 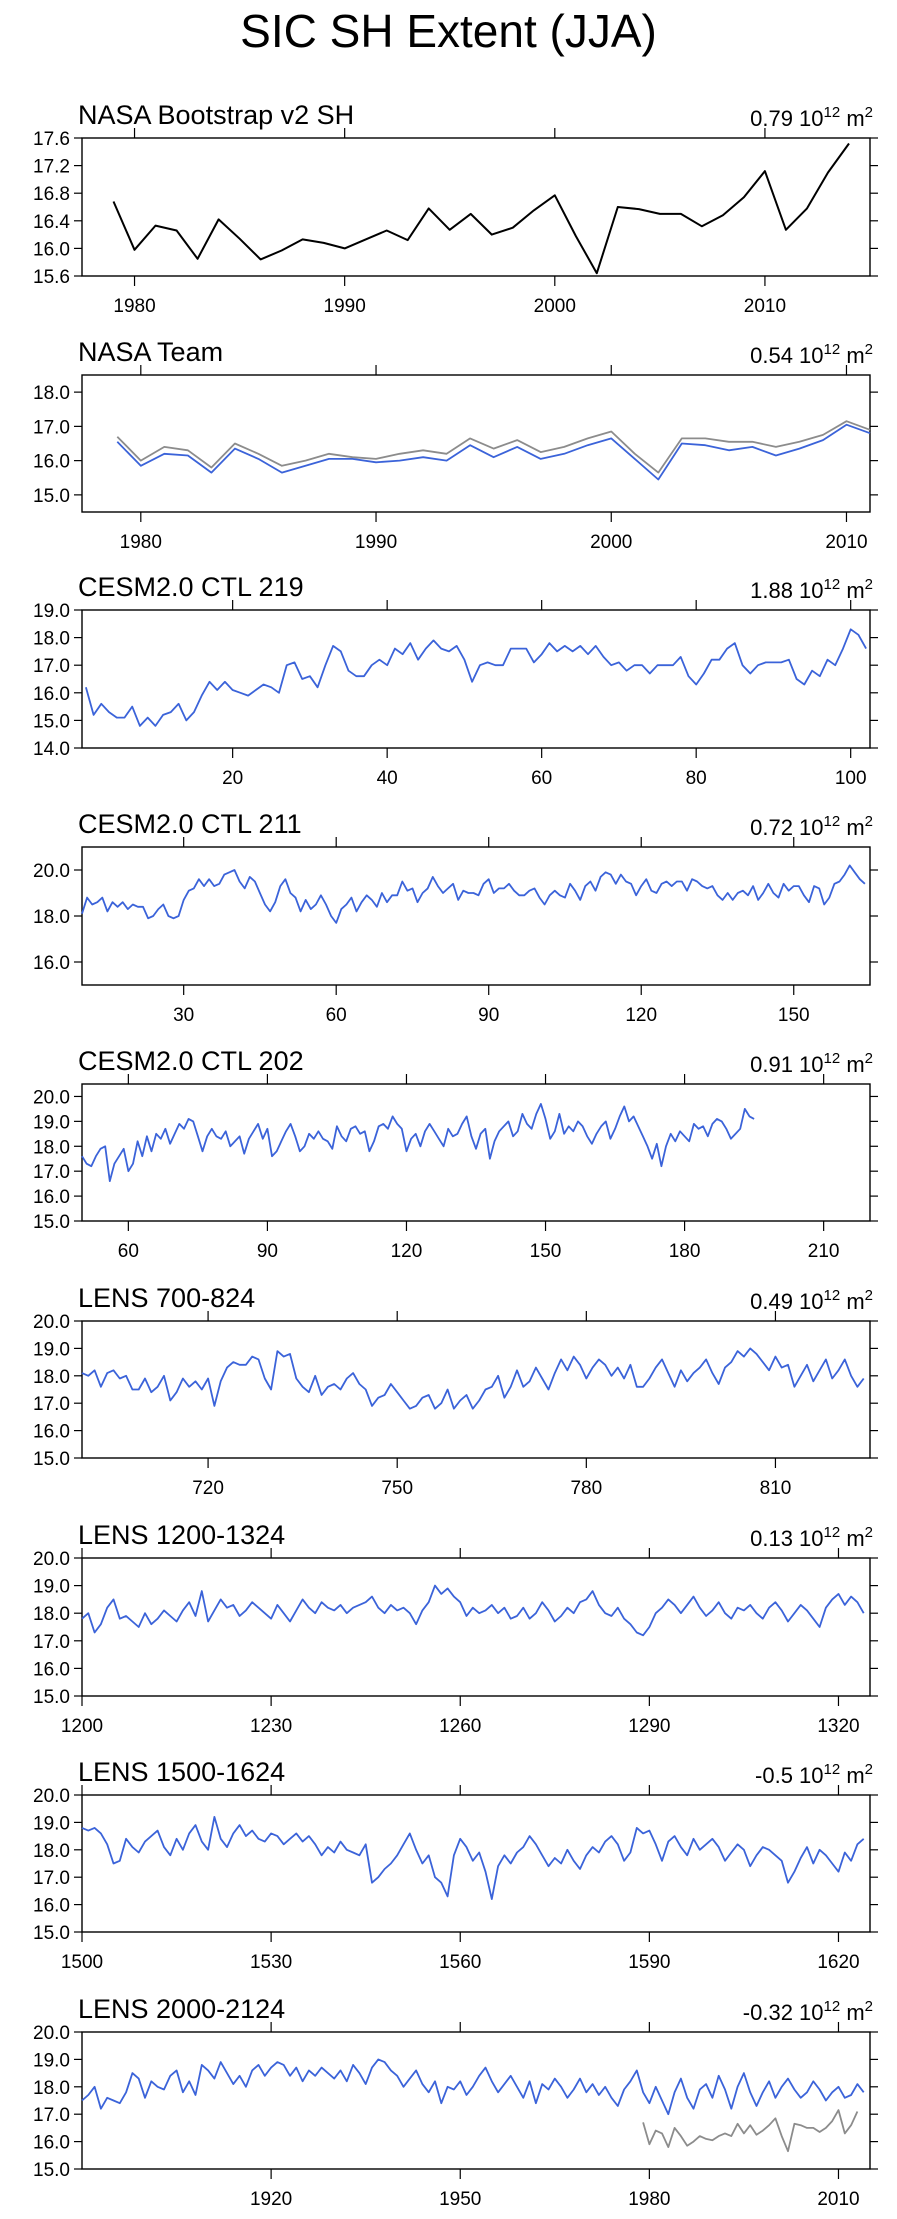 What do you see at coordinates (271, 1726) in the screenshot?
I see `x-tick-label: 1230` at bounding box center [271, 1726].